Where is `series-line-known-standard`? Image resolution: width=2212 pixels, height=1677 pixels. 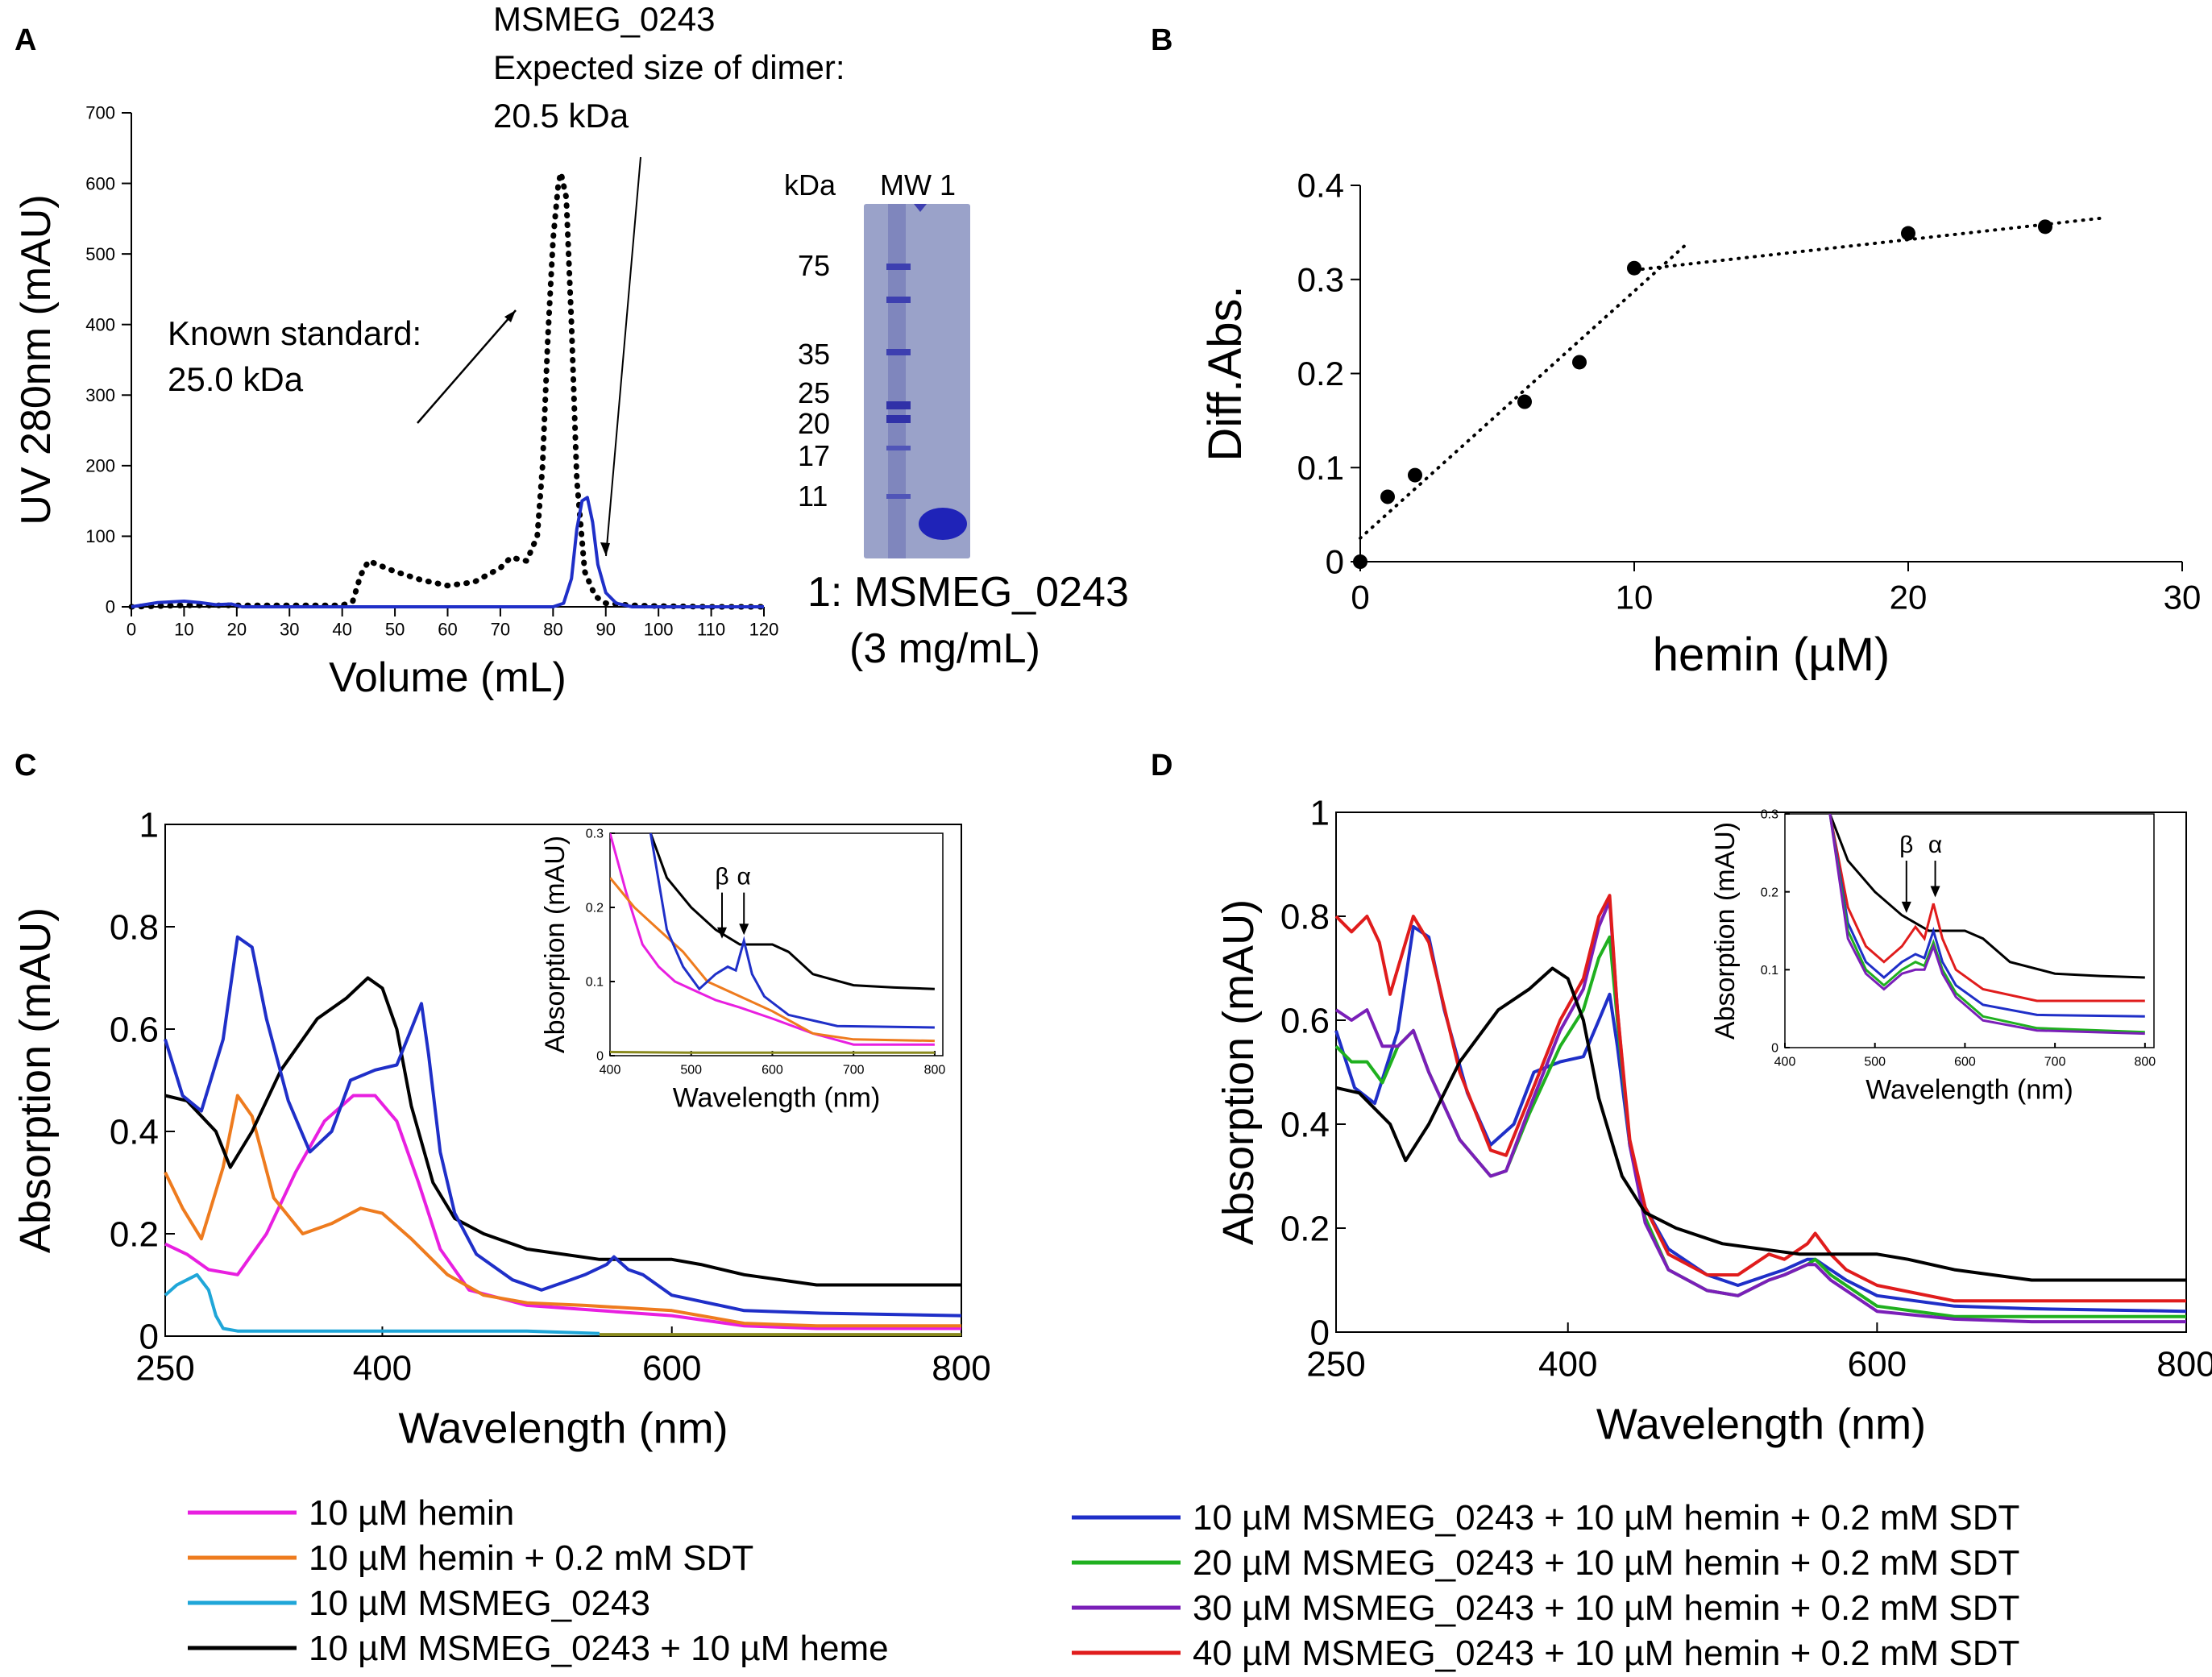 series-line-known-standard is located at coordinates (447, 389).